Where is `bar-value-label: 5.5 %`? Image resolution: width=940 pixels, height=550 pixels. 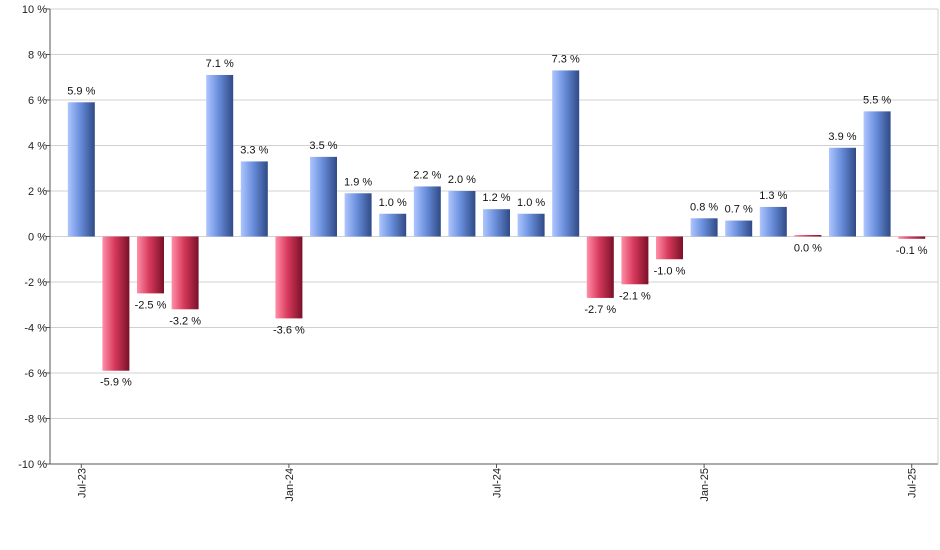
bar-value-label: 5.5 % is located at coordinates (877, 100).